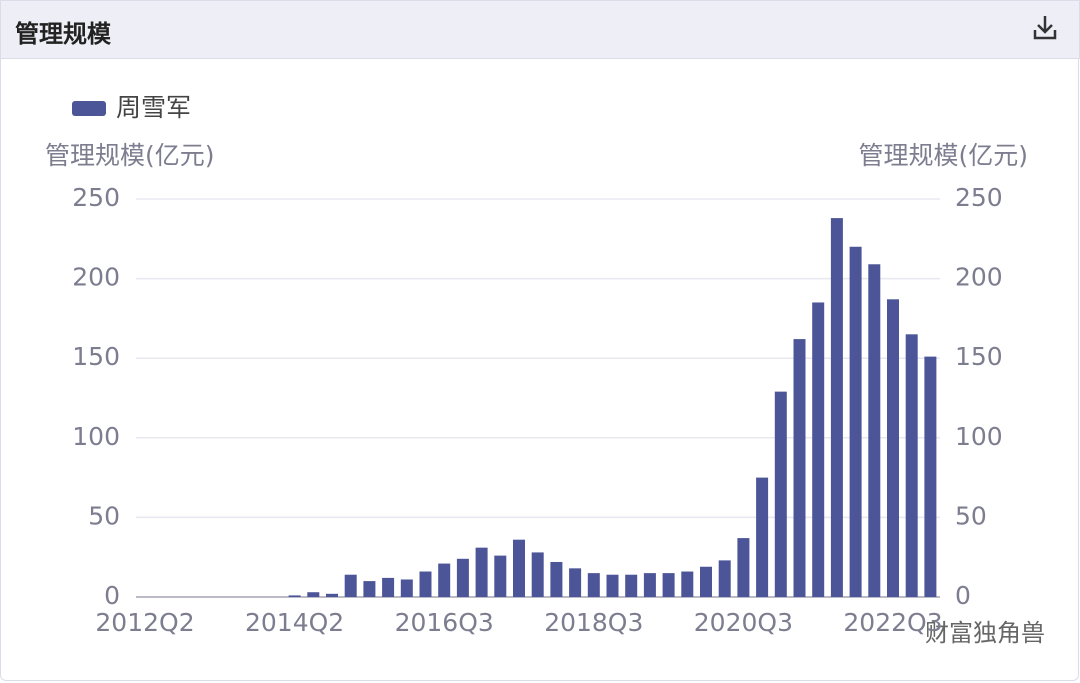  Describe the element at coordinates (144, 622) in the screenshot. I see `x-tick-label: 2012Q2` at that location.